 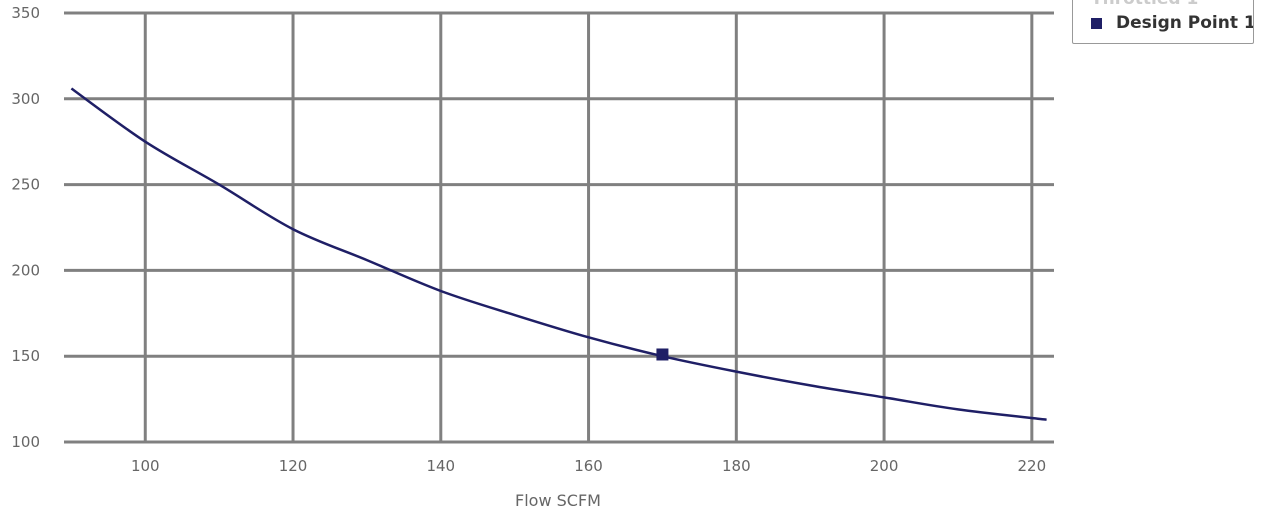 What do you see at coordinates (25, 356) in the screenshot?
I see `y-tick-label: 150` at bounding box center [25, 356].